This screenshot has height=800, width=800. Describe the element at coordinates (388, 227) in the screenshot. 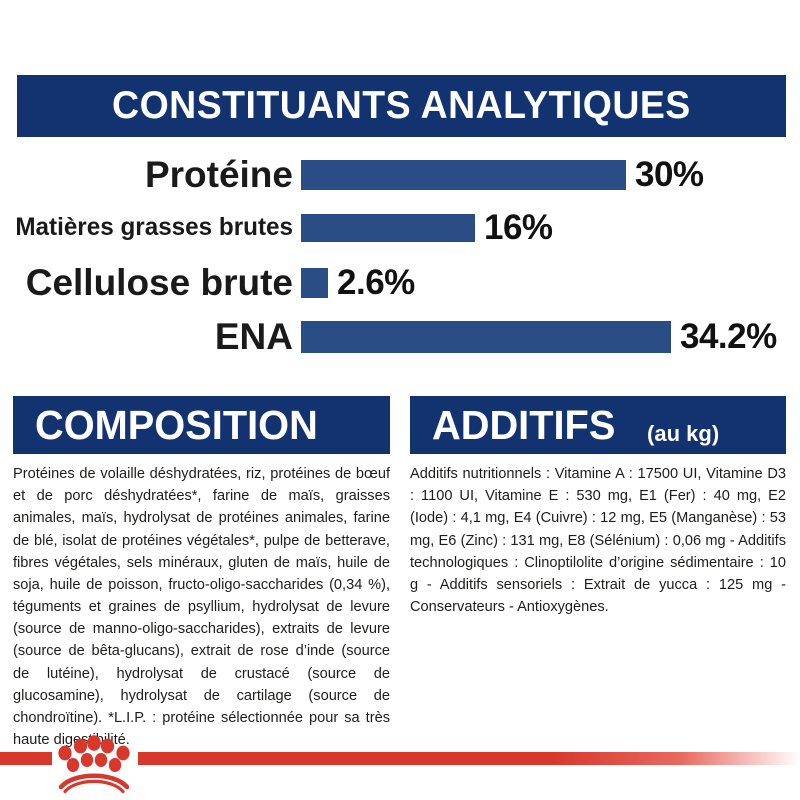

I see `bar-fill-matieres-grasses-brutes` at that location.